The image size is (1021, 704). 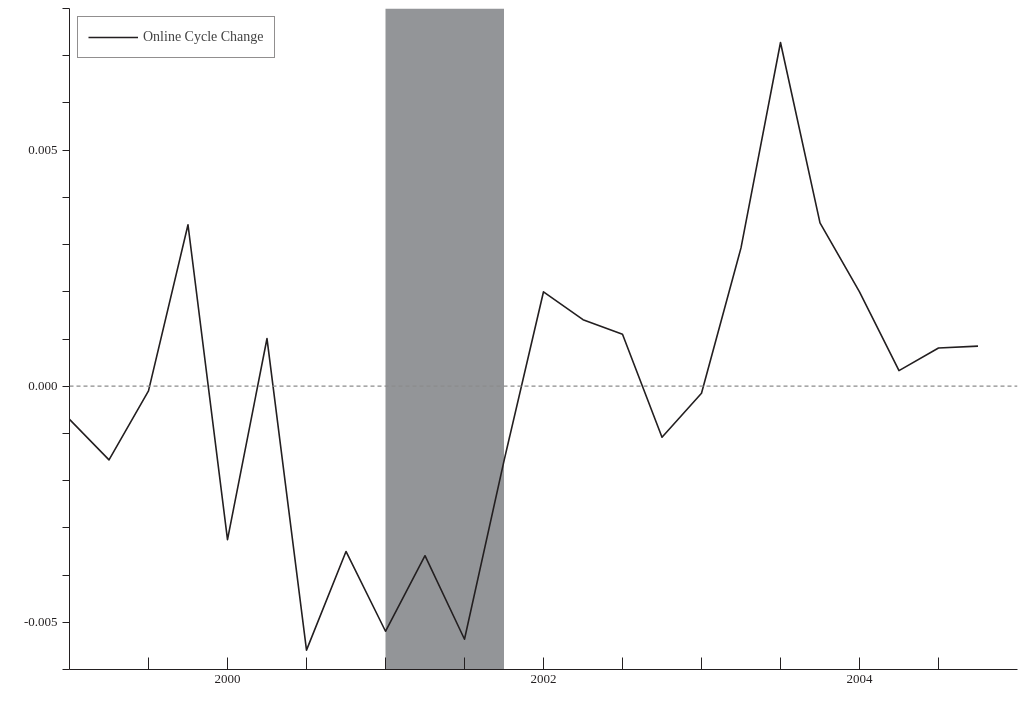 I want to click on x-tick-label: 2004, so click(x=859, y=678).